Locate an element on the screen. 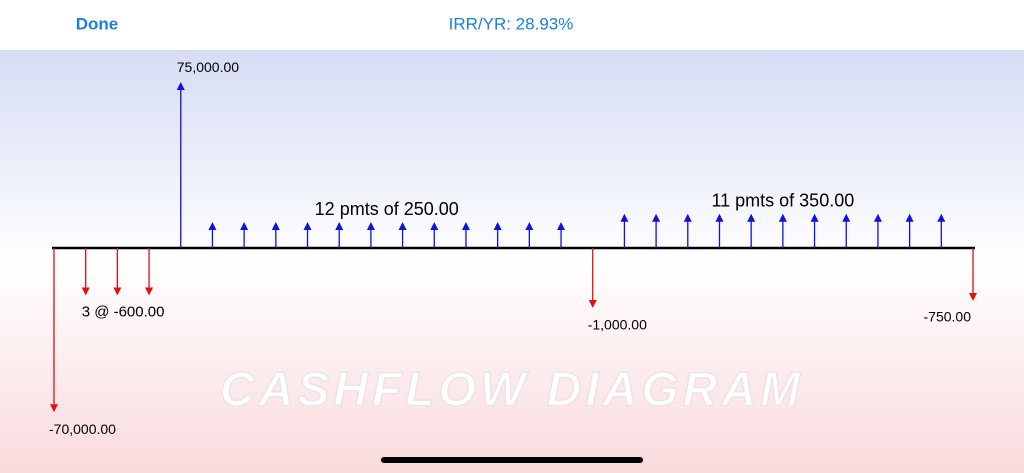 This screenshot has height=473, width=1024. cashflow-label: 3 @ -600.00 is located at coordinates (123, 311).